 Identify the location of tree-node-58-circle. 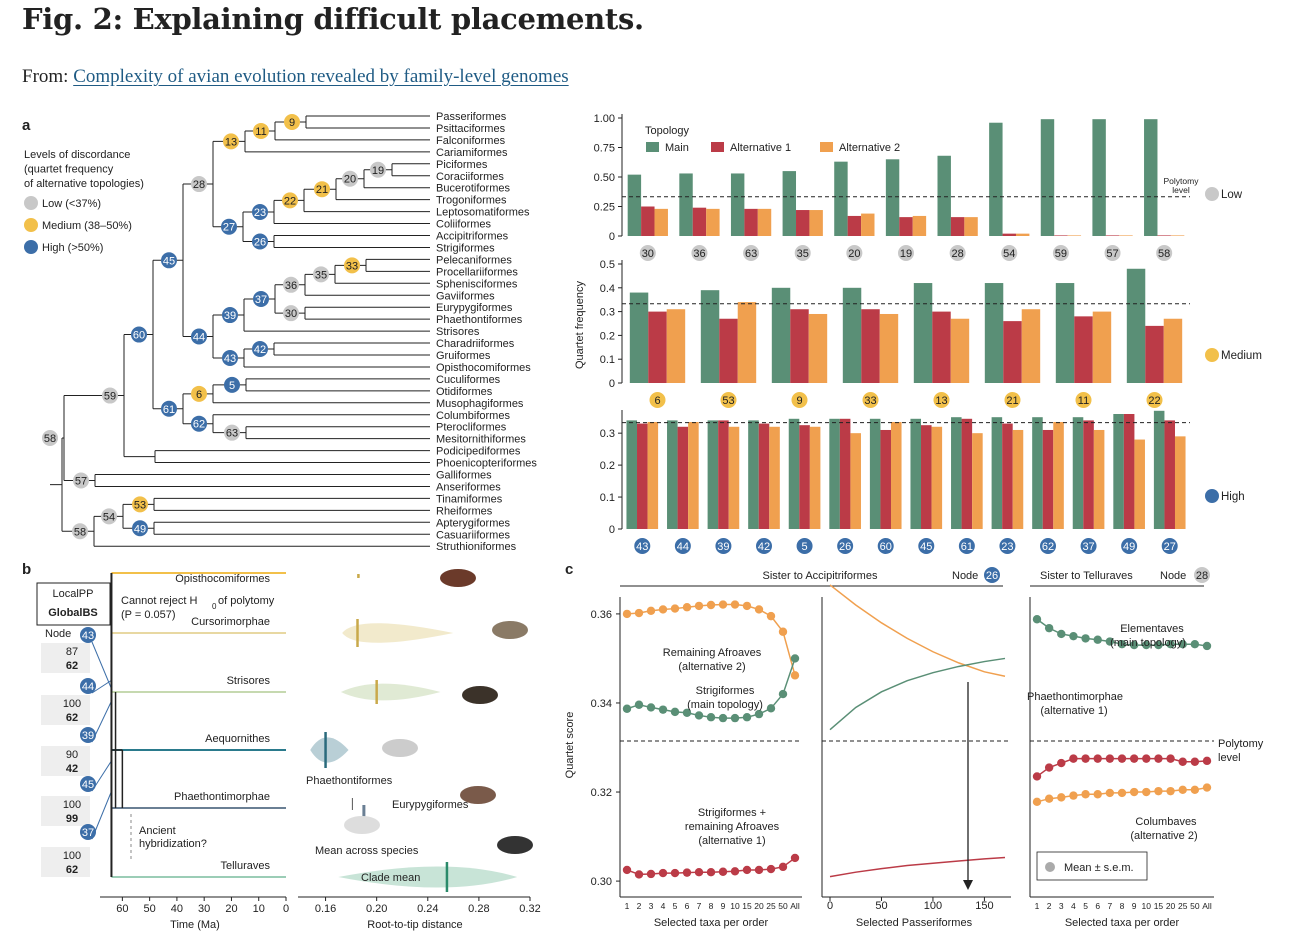
(50, 438).